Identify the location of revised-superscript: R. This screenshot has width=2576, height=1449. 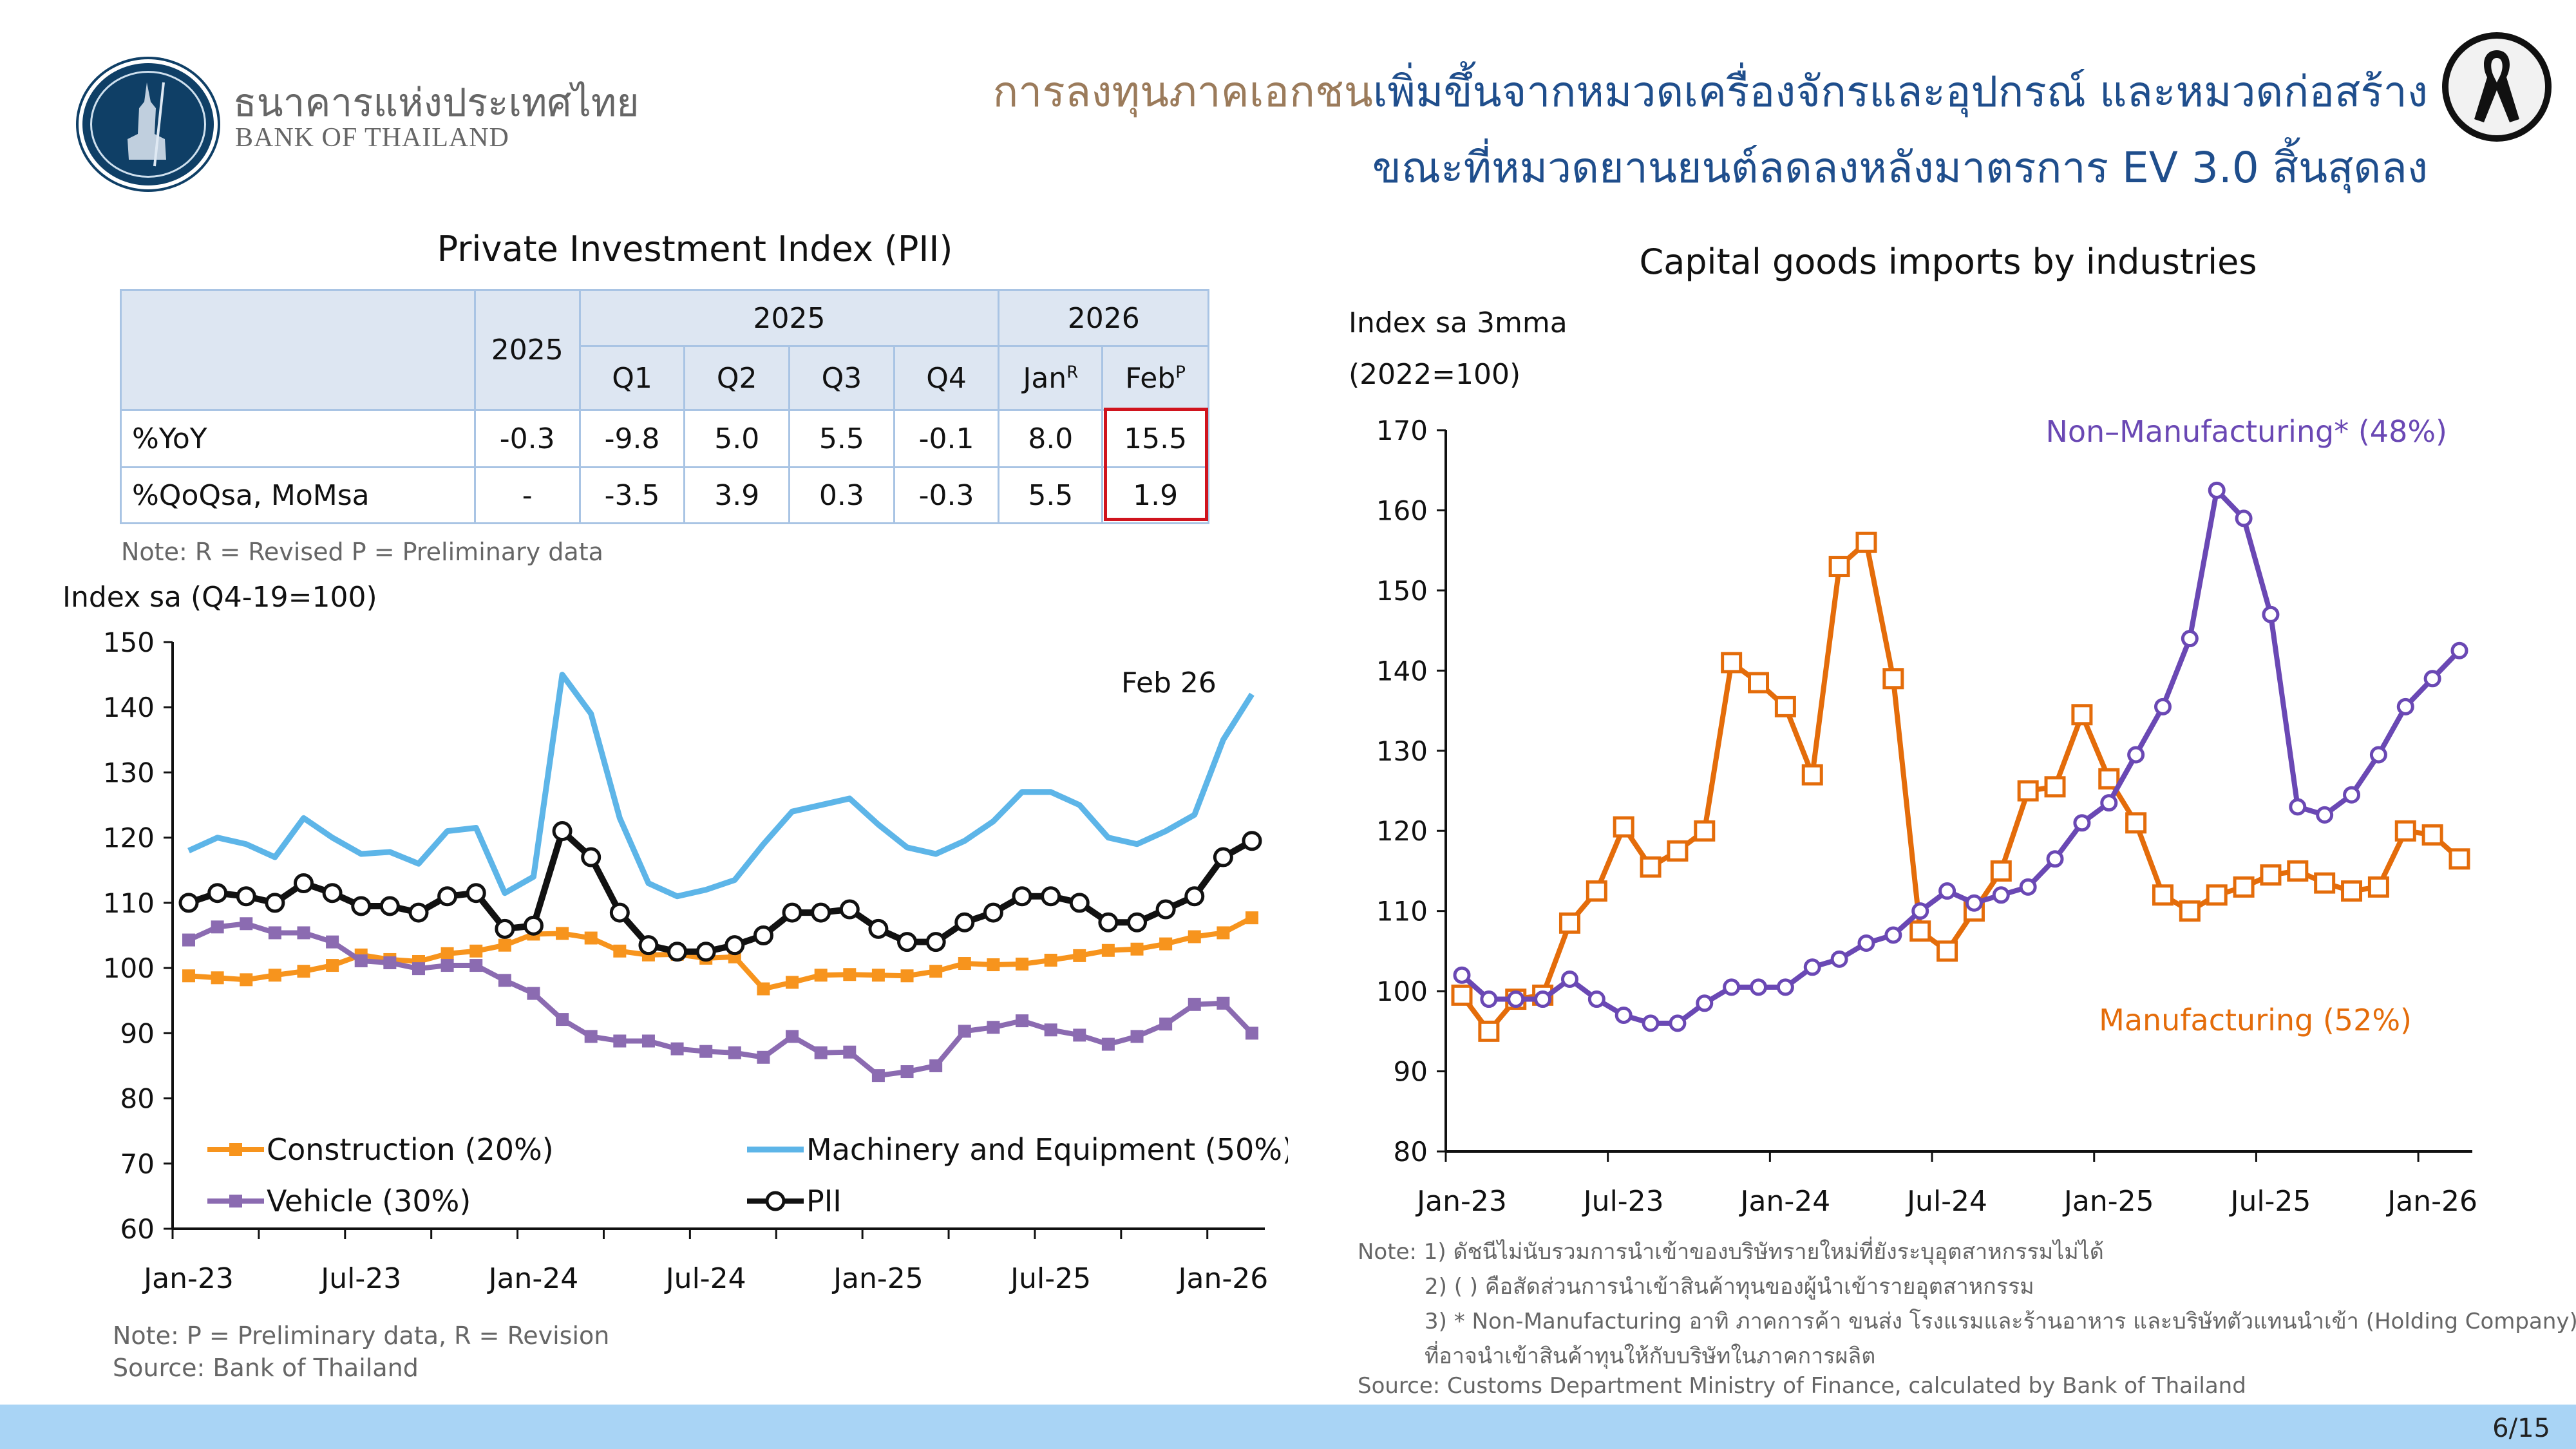
(1072, 372).